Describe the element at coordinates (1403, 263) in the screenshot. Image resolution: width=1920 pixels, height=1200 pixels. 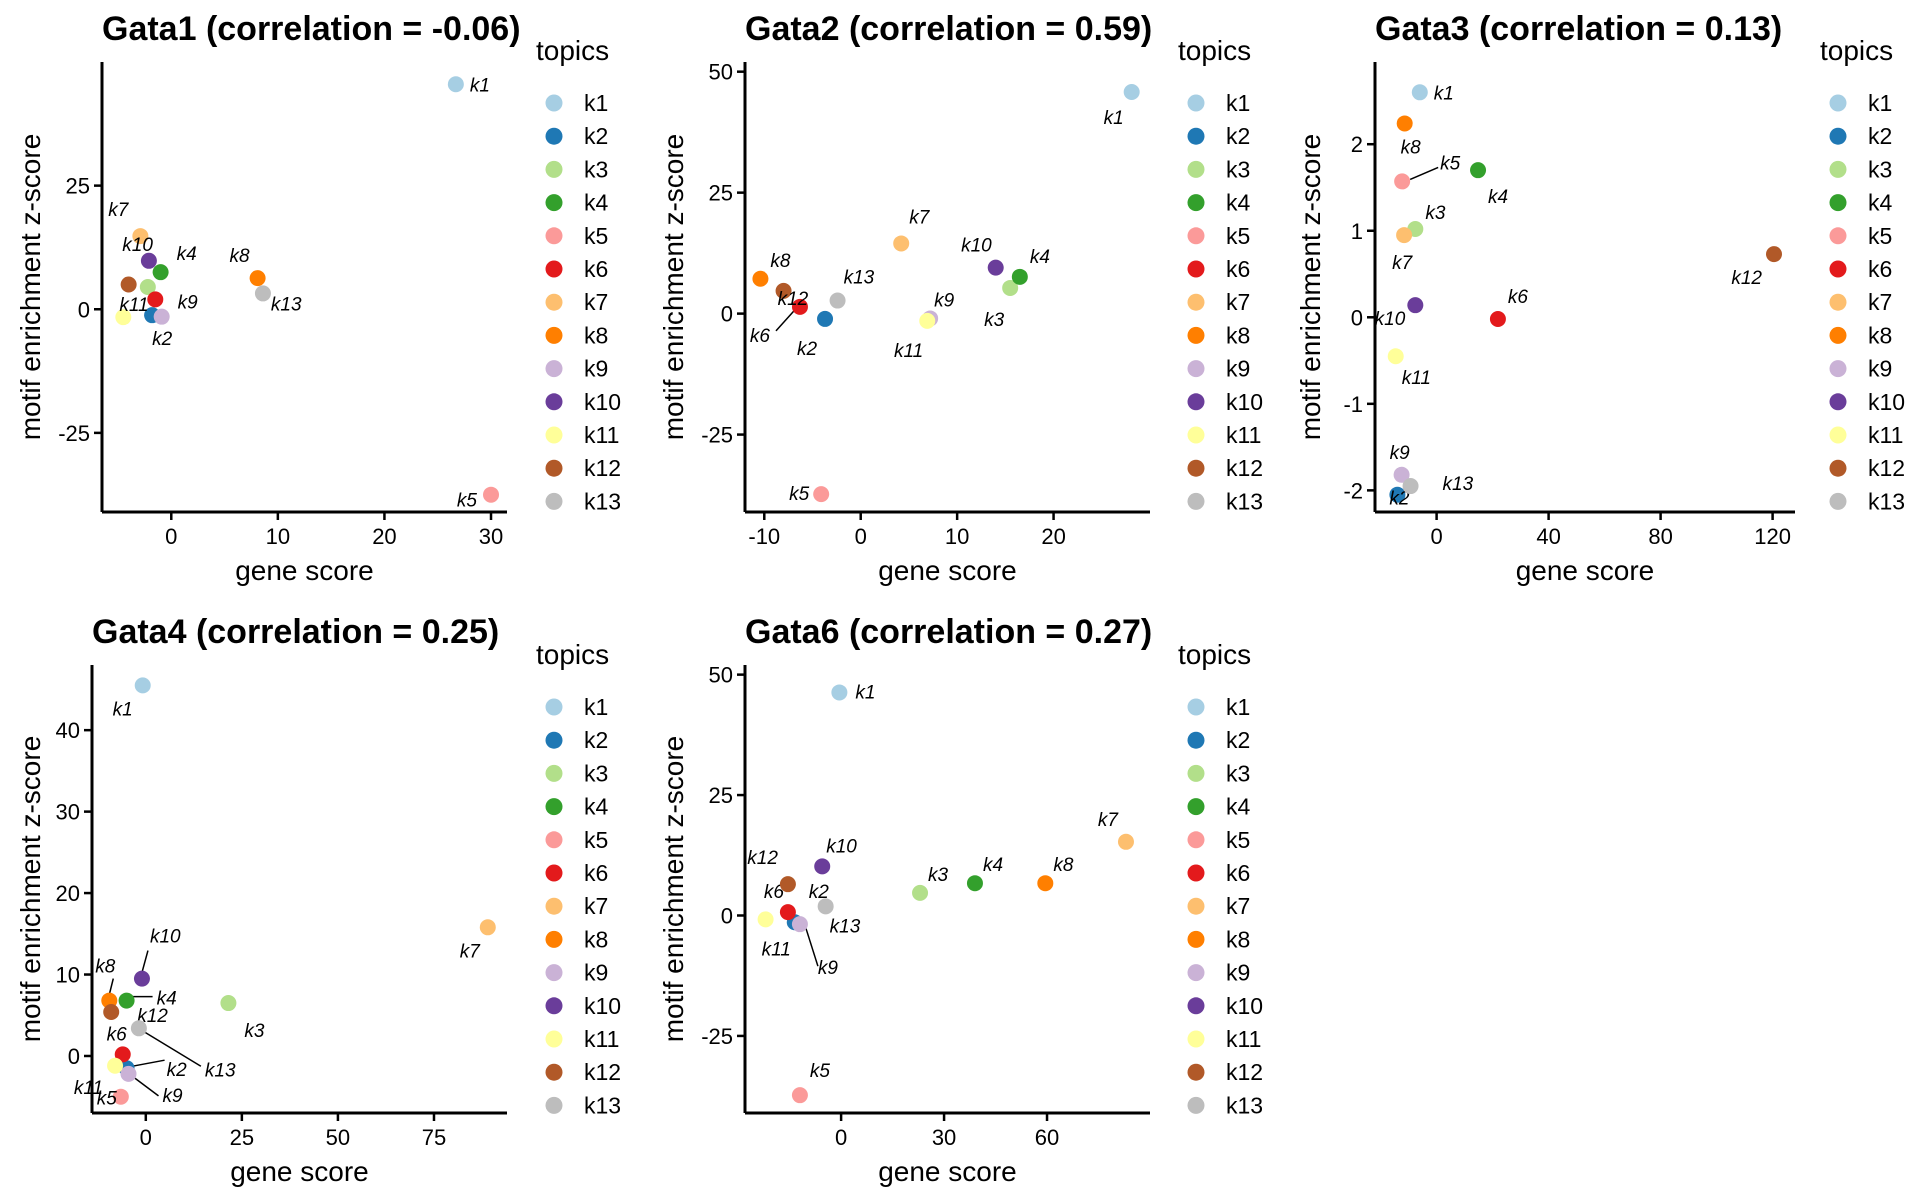
I see `point-label-k7: k7` at that location.